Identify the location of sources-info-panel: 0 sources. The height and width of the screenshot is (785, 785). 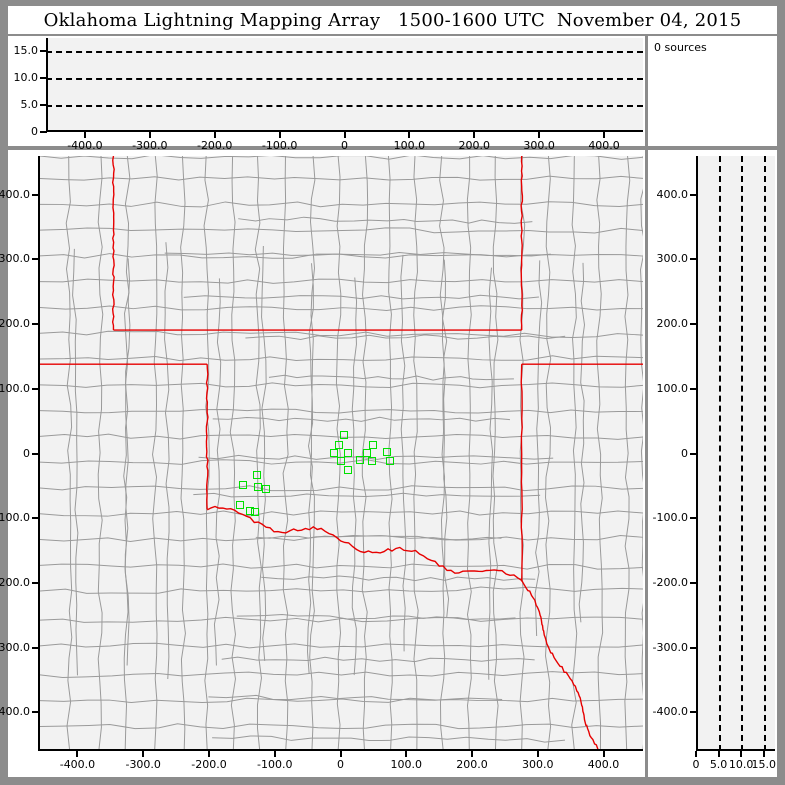
(712, 91).